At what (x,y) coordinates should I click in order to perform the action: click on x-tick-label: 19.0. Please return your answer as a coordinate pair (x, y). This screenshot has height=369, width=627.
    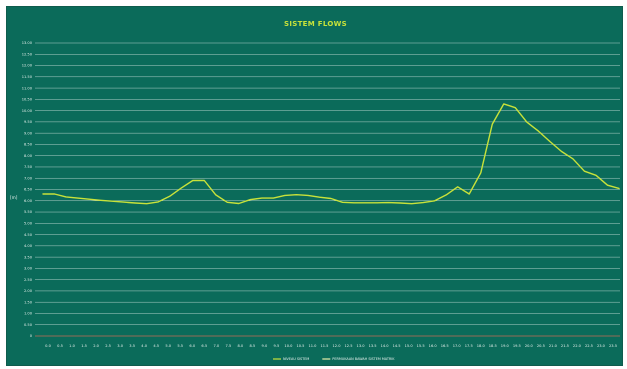
    Looking at the image, I should click on (505, 346).